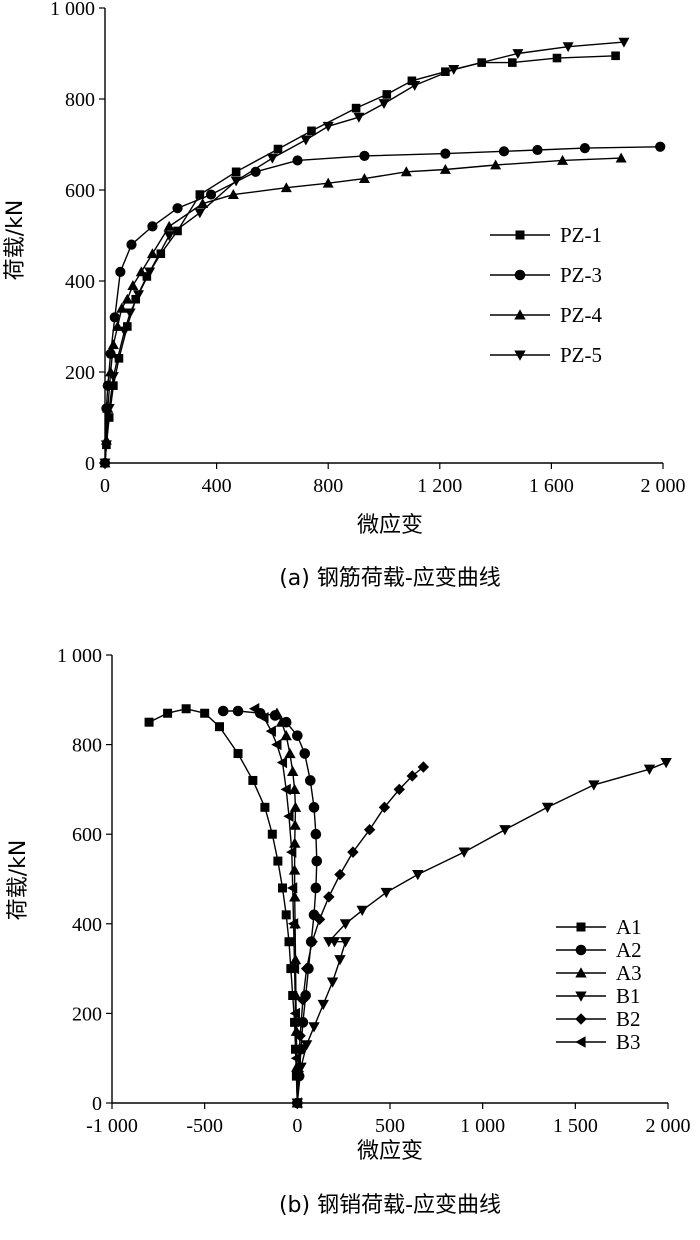  What do you see at coordinates (551, 486) in the screenshot?
I see `x-tick-label: 1 600` at bounding box center [551, 486].